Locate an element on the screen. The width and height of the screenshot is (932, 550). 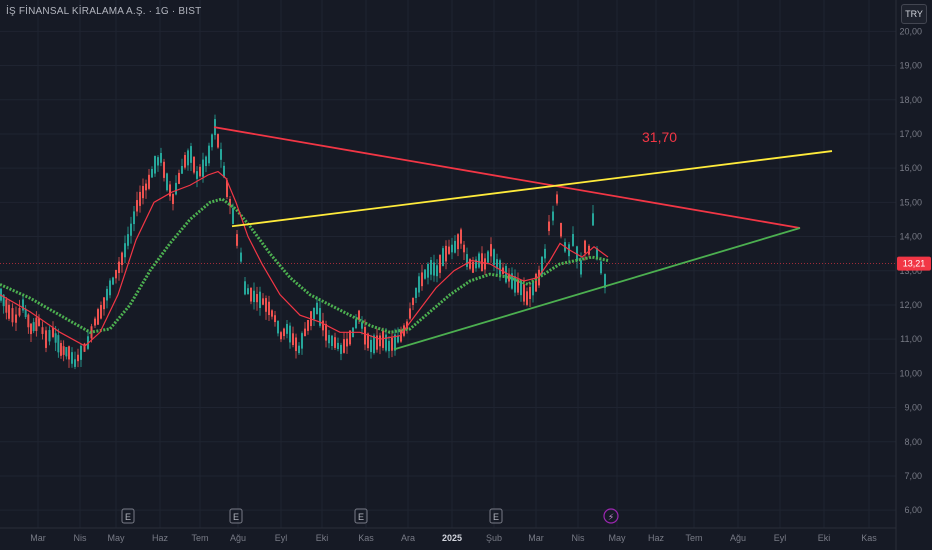
time-tick-label: Tem is located at coordinates (693, 538).